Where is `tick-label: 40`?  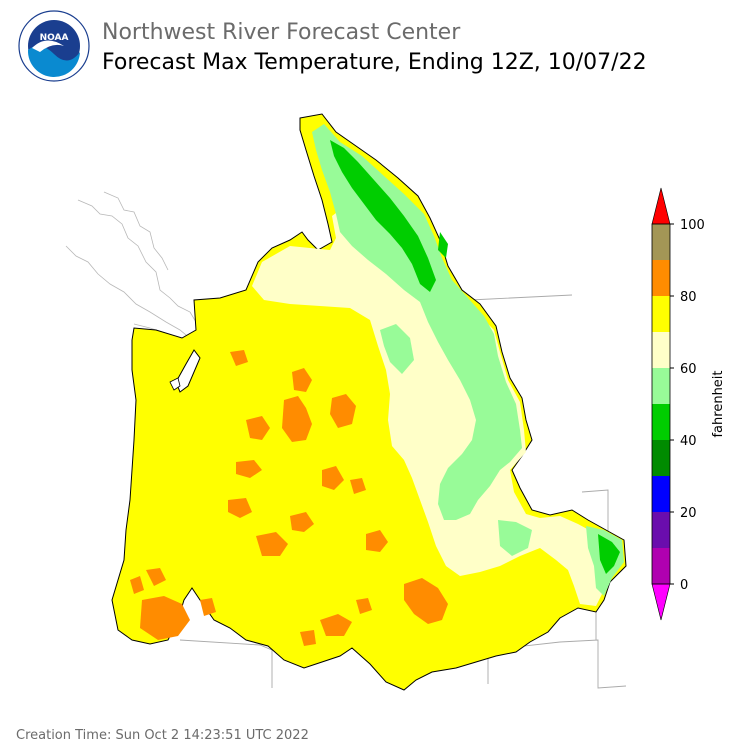
tick-label: 40 is located at coordinates (688, 441).